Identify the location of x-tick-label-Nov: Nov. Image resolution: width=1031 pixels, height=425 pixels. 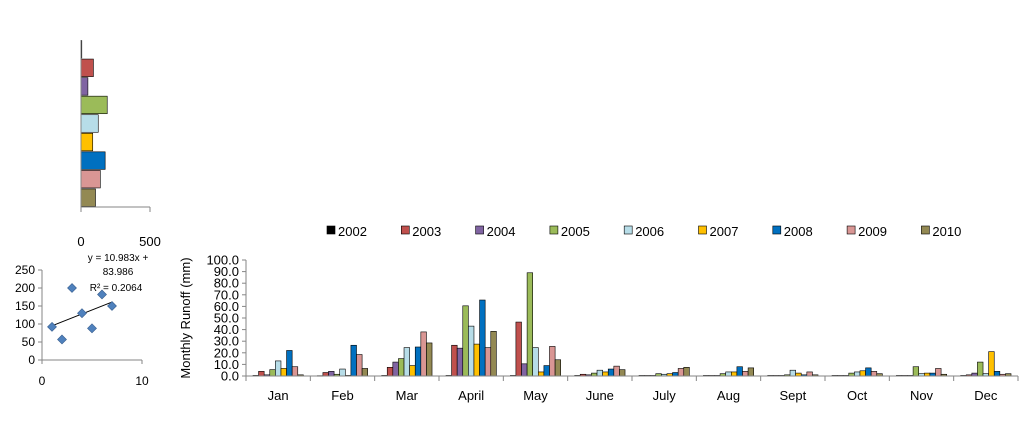
(922, 395).